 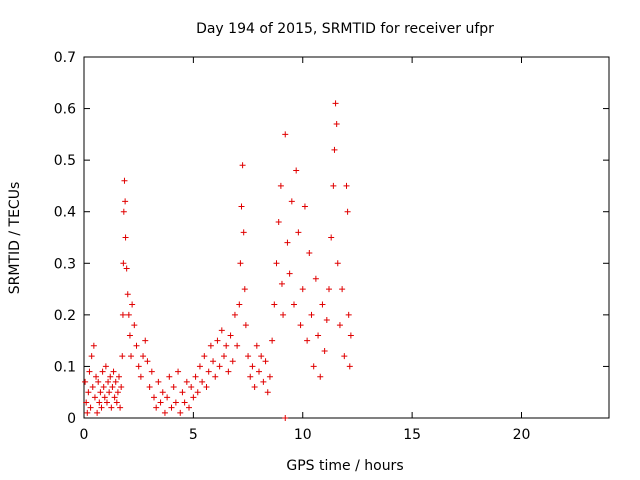 I want to click on y-tick-label: 0.5, so click(x=65, y=161).